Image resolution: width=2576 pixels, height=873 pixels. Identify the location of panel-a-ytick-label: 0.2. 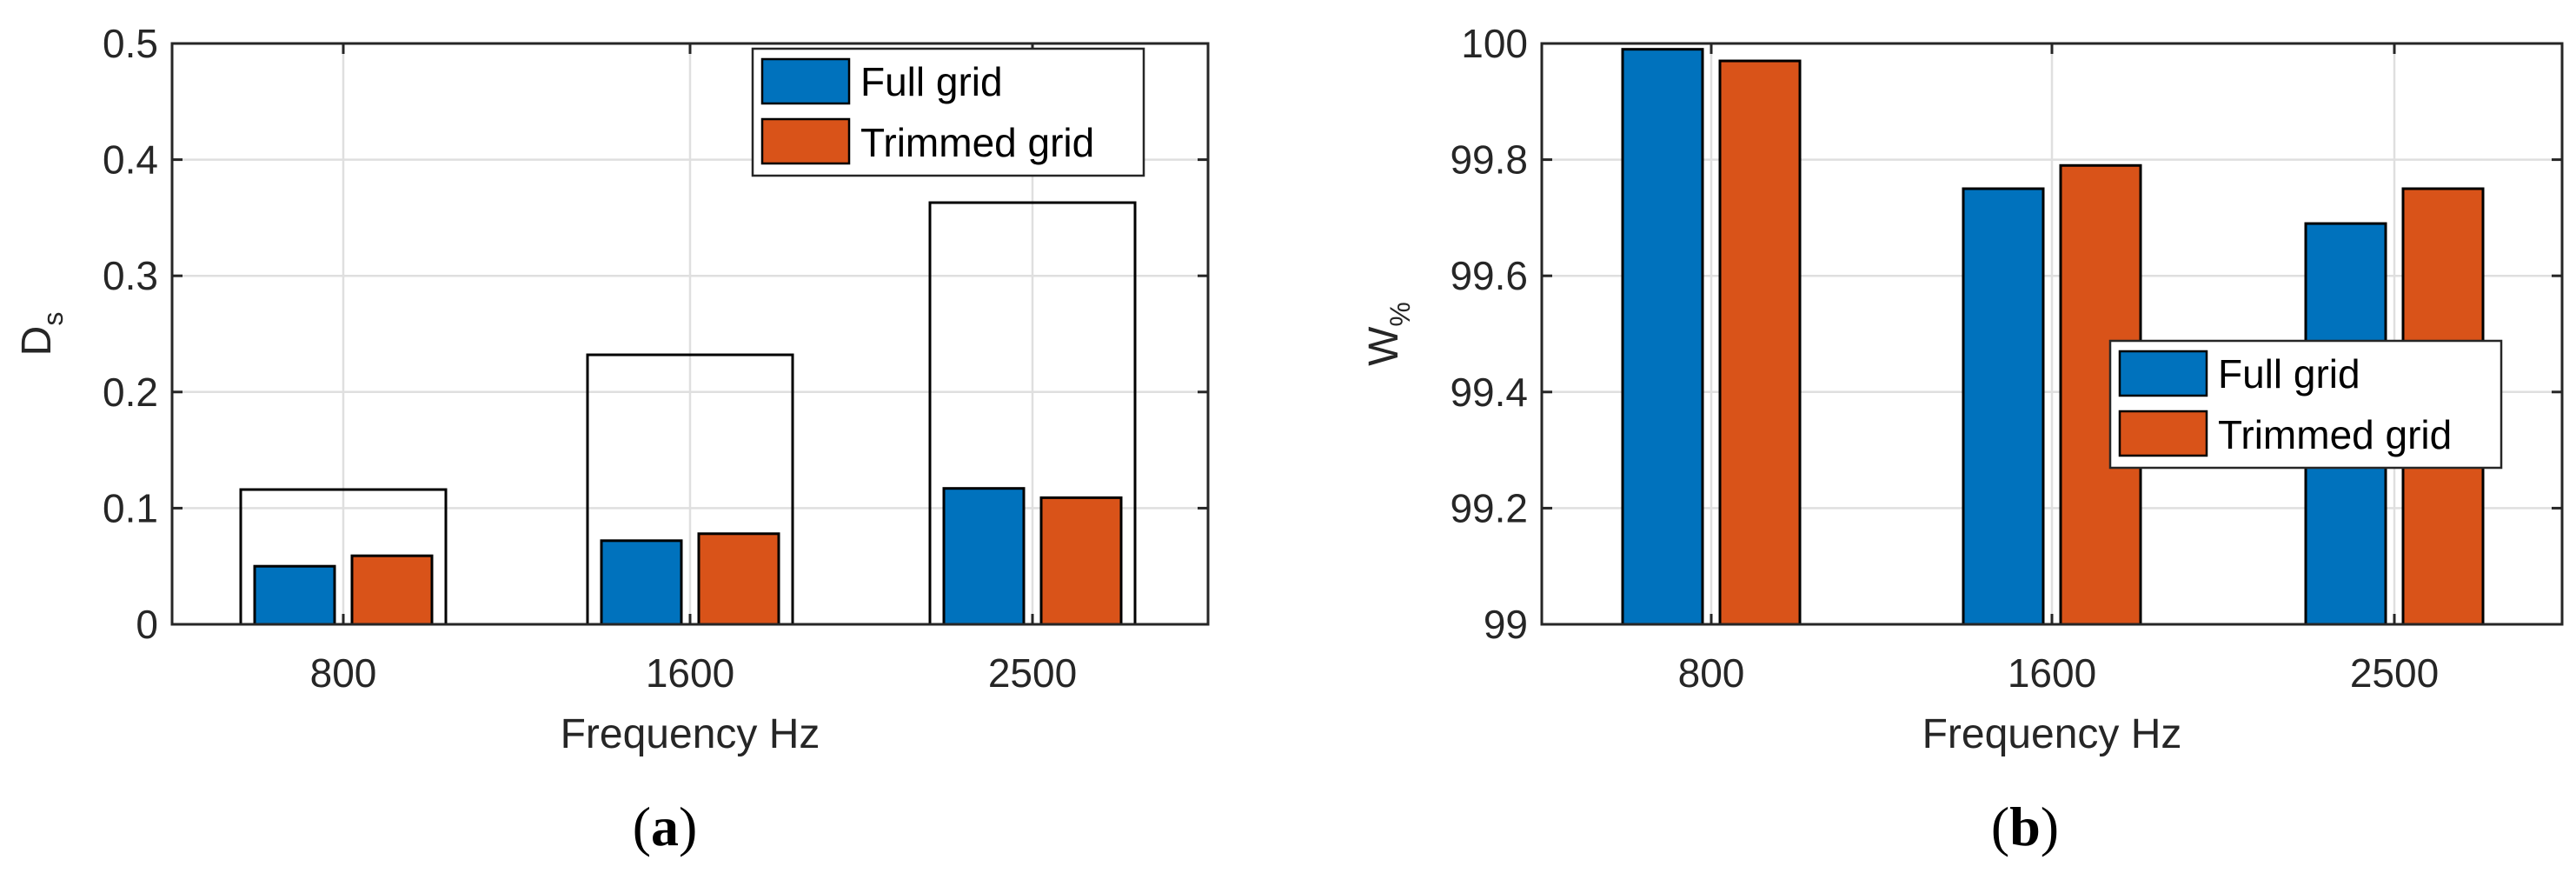
(130, 392).